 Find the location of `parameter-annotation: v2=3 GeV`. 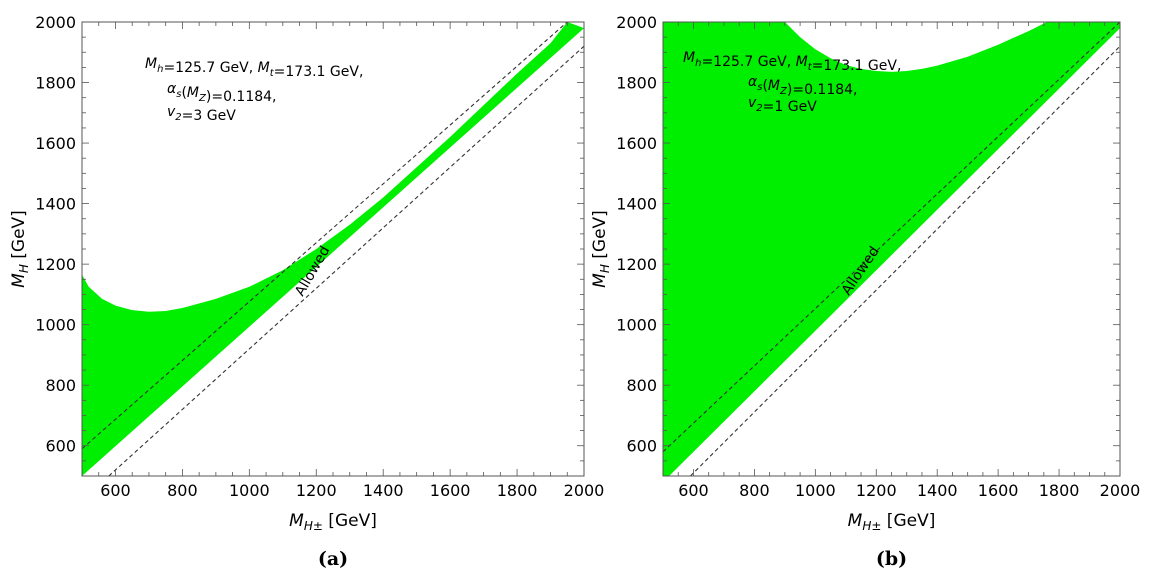

parameter-annotation: v2=3 GeV is located at coordinates (201, 114).